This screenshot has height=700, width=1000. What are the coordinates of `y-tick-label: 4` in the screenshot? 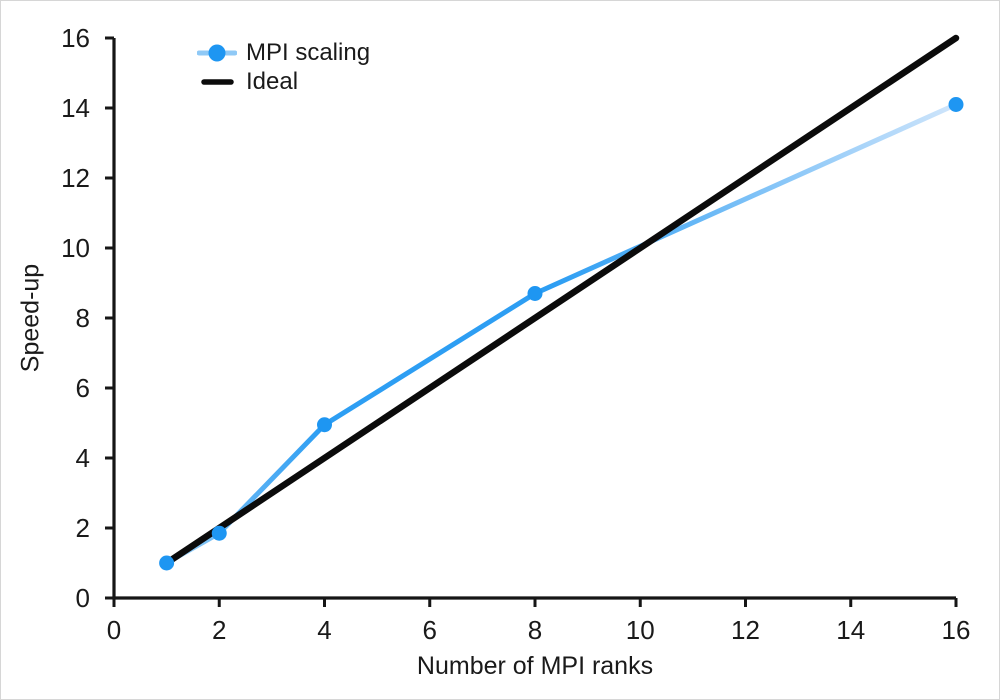 It's located at (83, 458).